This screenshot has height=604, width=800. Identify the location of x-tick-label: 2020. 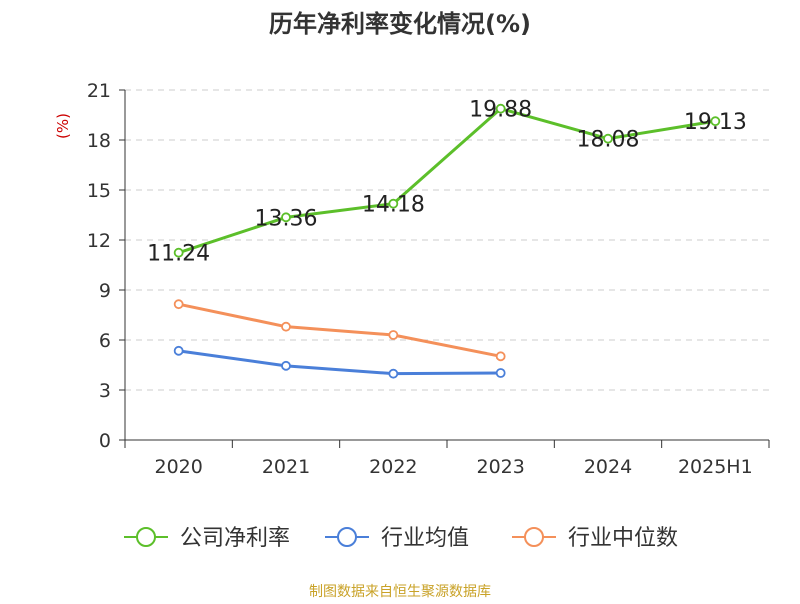
(178, 467).